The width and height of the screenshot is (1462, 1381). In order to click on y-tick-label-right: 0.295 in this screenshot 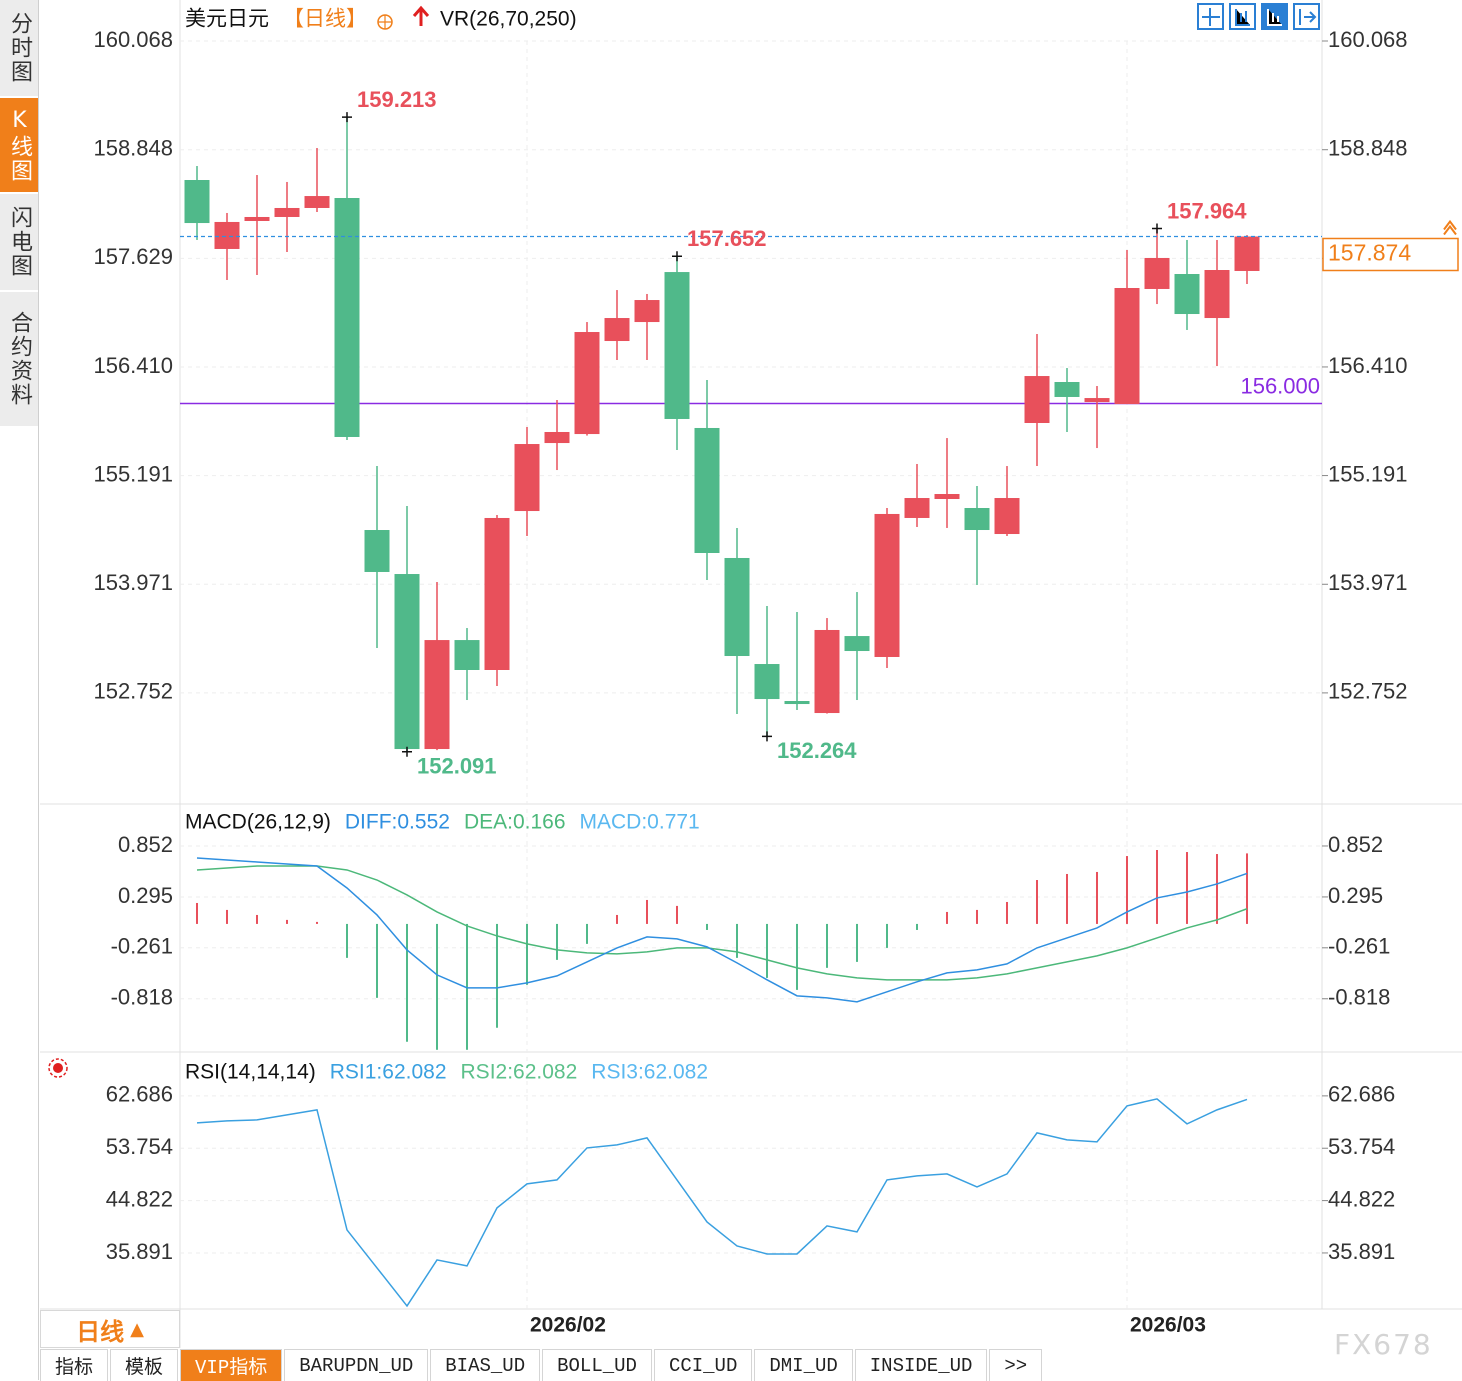, I will do `click(1355, 895)`.